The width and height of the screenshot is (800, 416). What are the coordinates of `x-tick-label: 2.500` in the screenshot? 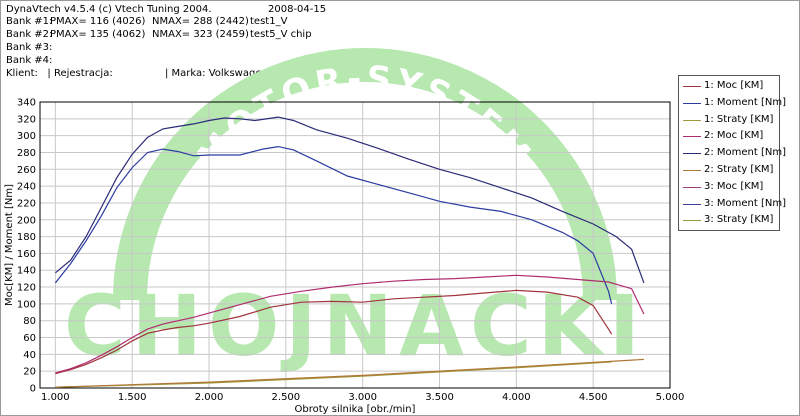 It's located at (286, 397).